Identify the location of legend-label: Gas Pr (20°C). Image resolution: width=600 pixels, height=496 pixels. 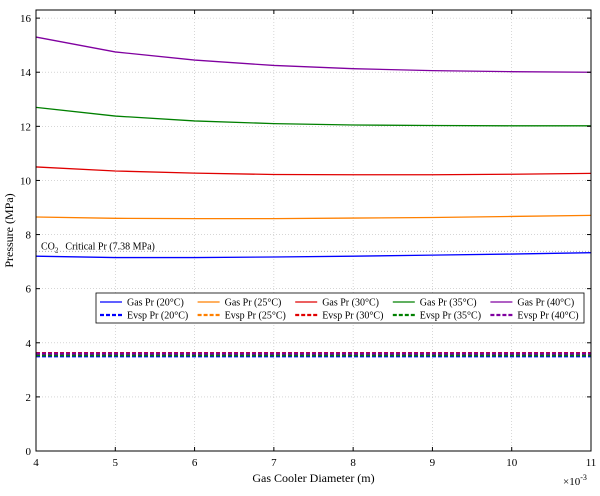
(155, 303).